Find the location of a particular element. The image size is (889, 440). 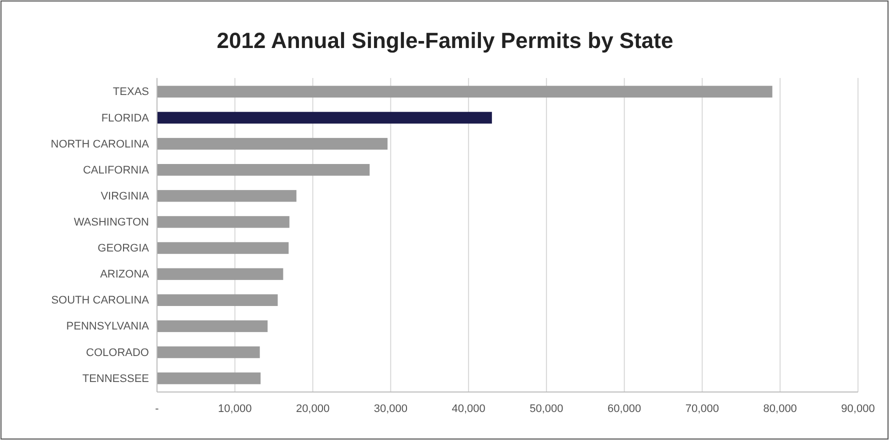

y-tick-label: NORTH CAROLINA is located at coordinates (100, 144).